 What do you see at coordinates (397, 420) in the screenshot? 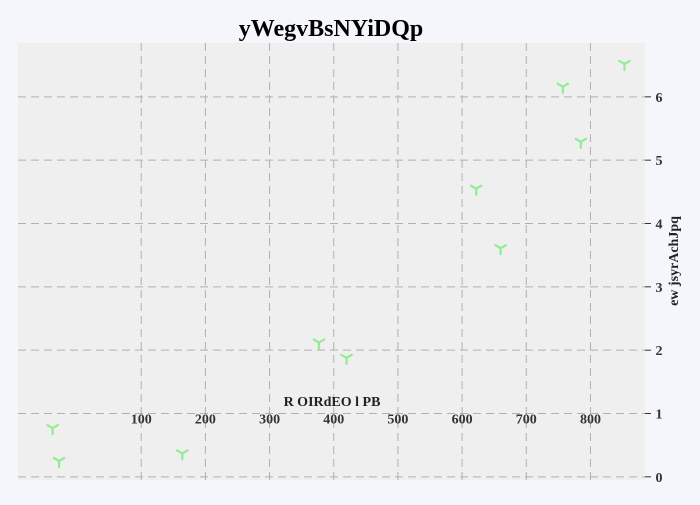
I see `x-tick-label: 500` at bounding box center [397, 420].